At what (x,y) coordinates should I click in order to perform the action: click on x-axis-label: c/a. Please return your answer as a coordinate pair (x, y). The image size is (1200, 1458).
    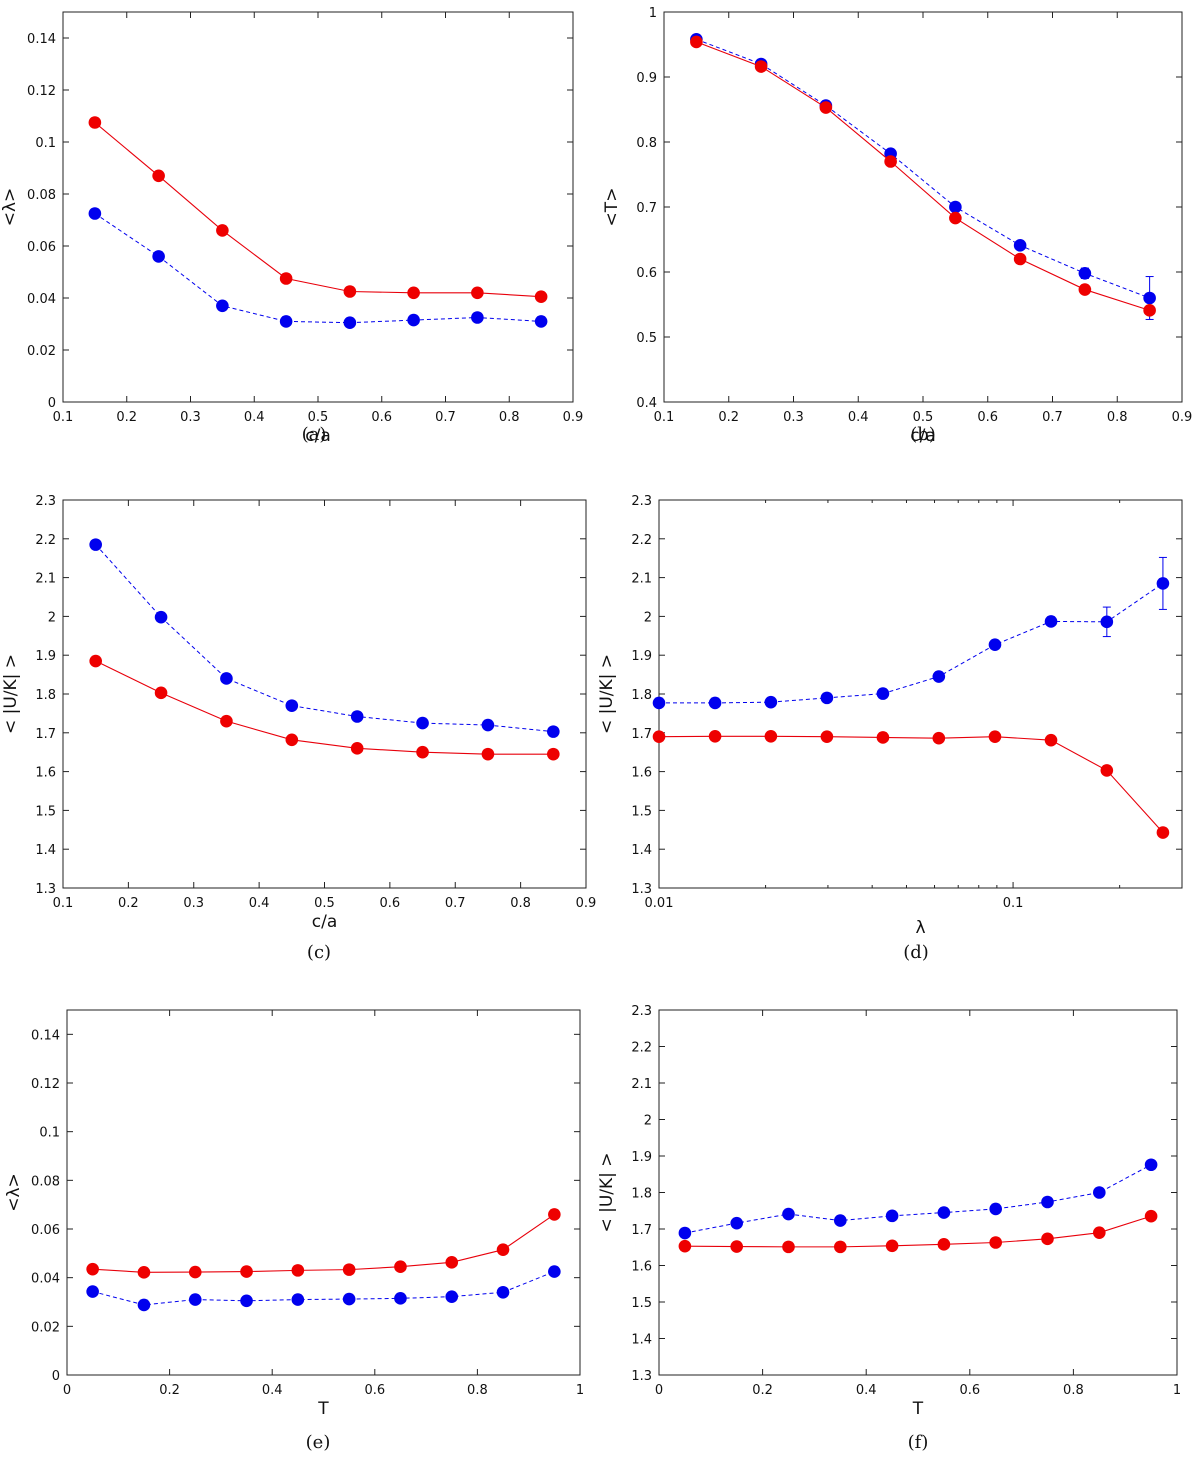
    Looking at the image, I should click on (318, 436).